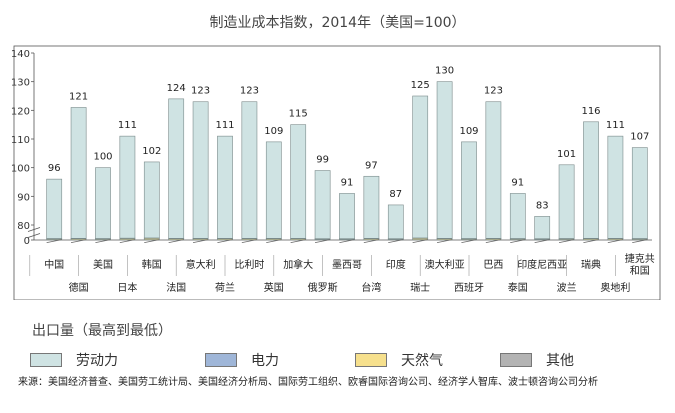 The image size is (675, 413). I want to click on legend-item-natural-gas: 天然气, so click(399, 360).